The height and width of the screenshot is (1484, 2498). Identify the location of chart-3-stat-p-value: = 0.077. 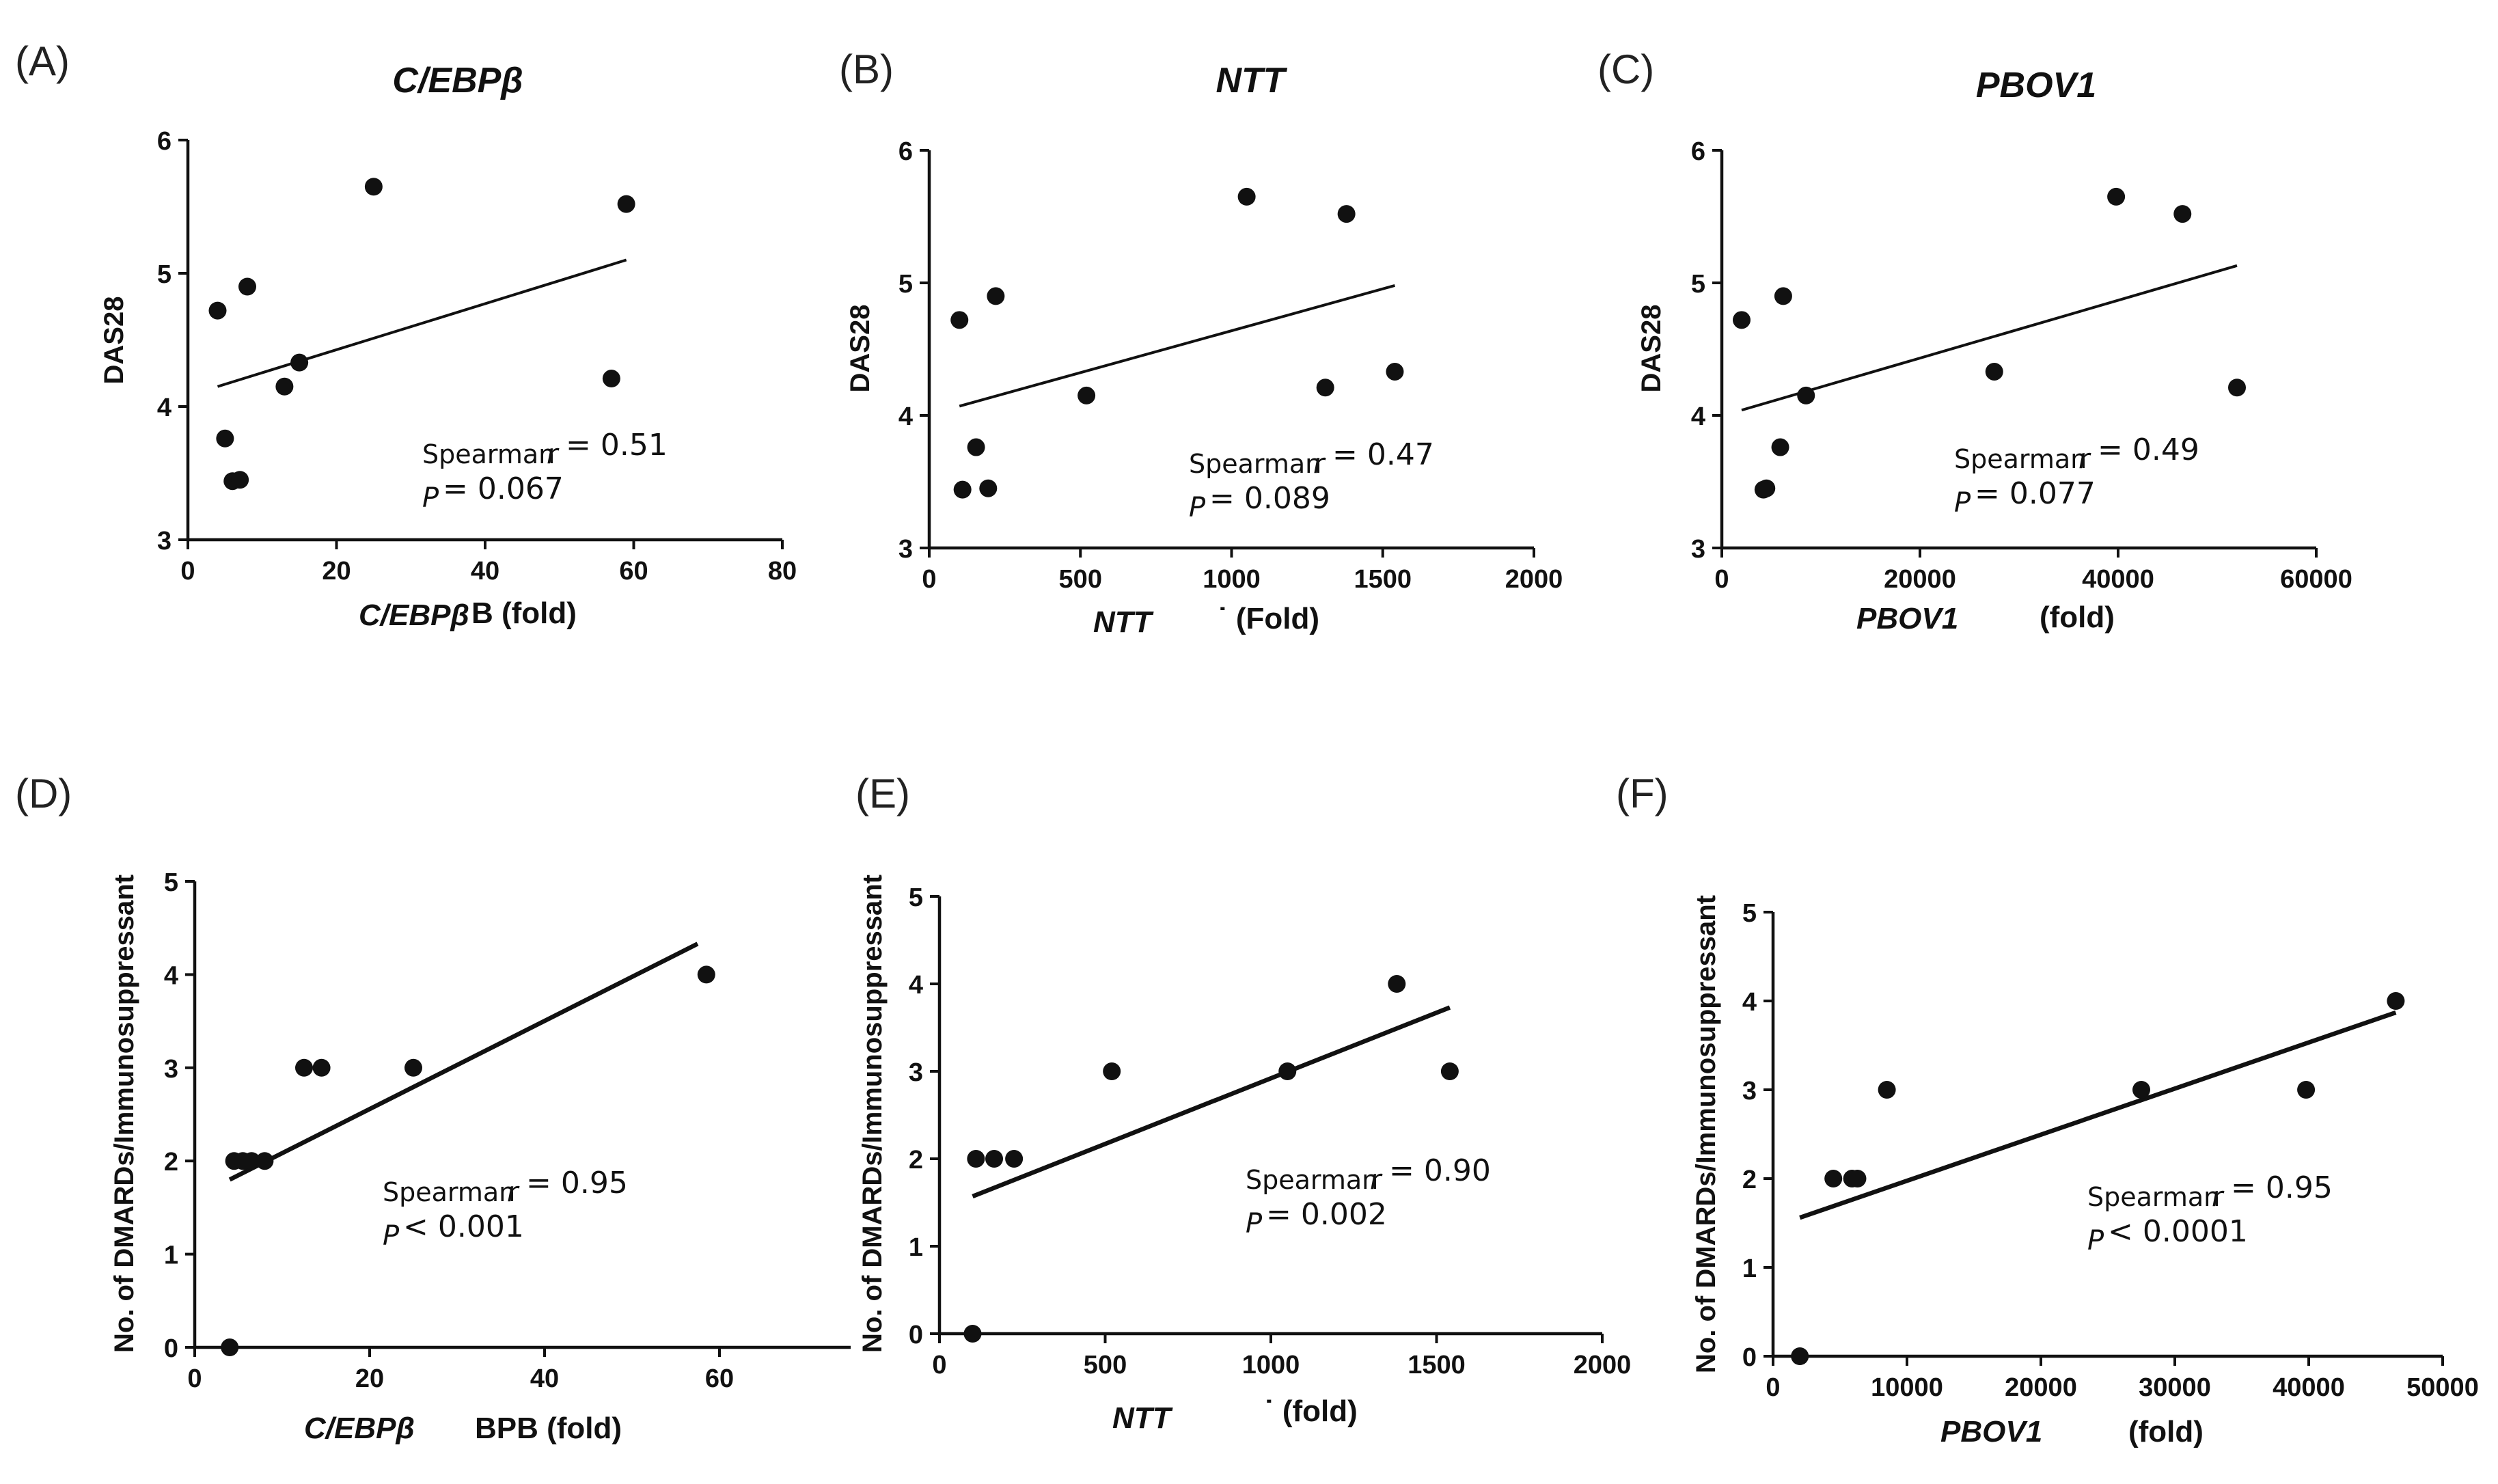
(2035, 494).